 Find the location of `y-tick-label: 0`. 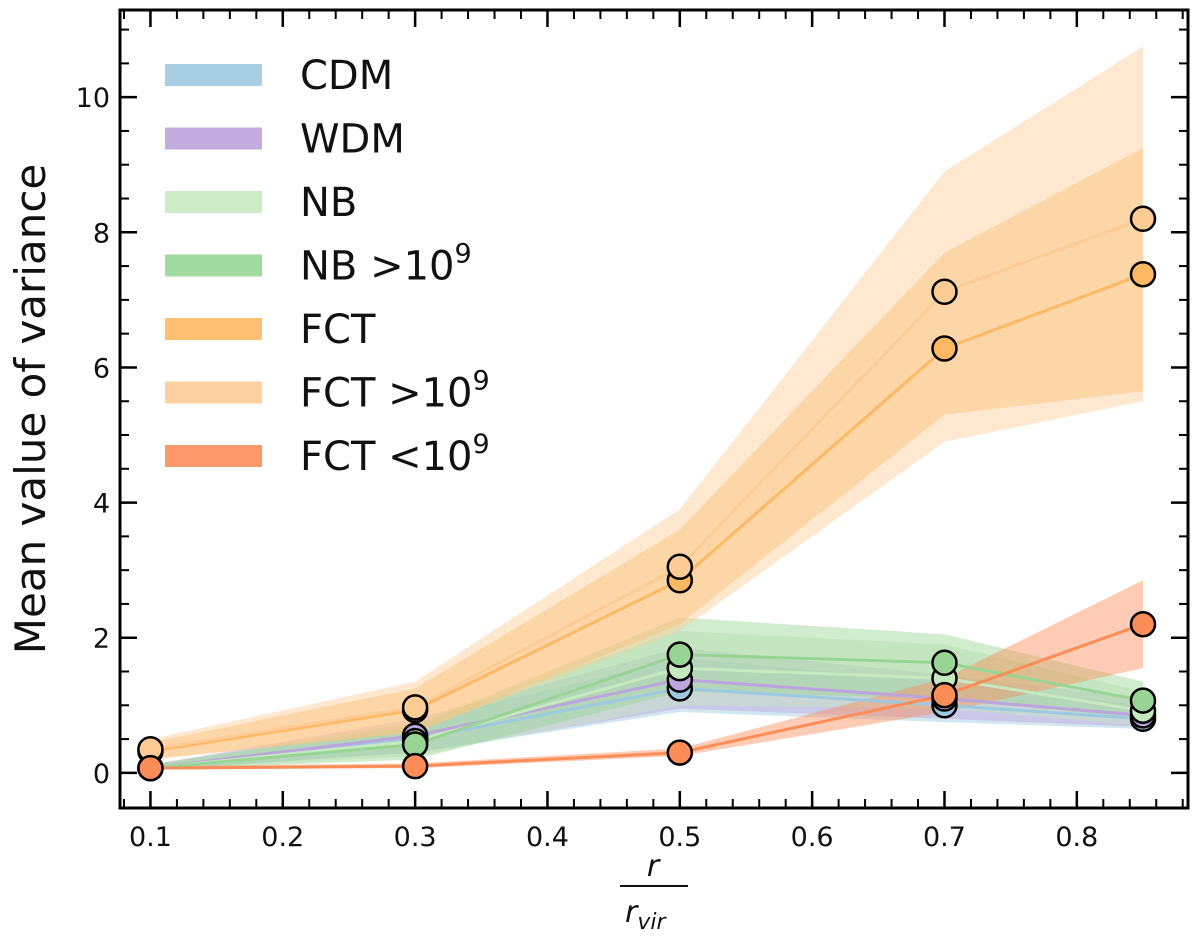

y-tick-label: 0 is located at coordinates (101, 774).